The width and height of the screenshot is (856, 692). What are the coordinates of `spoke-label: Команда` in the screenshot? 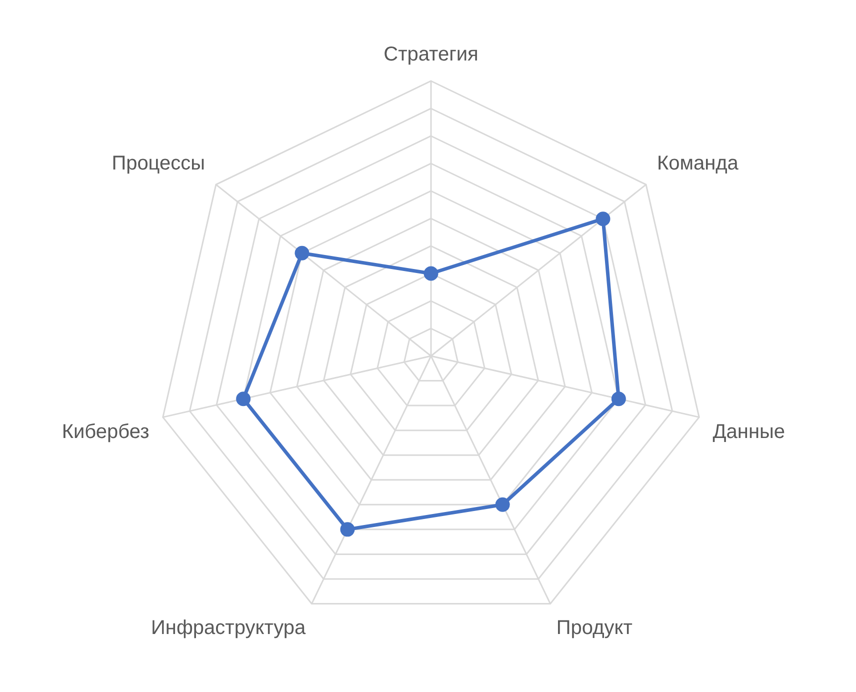 It's located at (698, 163).